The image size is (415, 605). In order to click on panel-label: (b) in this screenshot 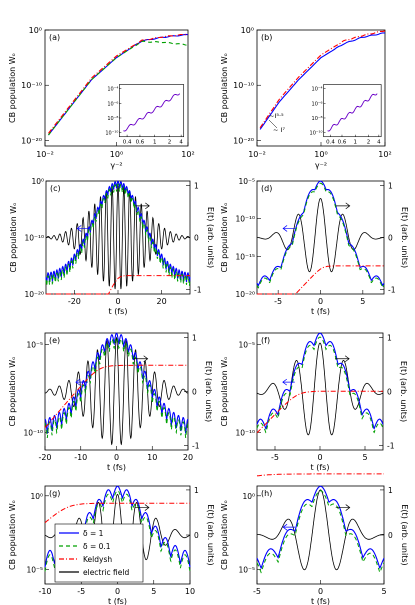, I will do `click(266, 37)`.